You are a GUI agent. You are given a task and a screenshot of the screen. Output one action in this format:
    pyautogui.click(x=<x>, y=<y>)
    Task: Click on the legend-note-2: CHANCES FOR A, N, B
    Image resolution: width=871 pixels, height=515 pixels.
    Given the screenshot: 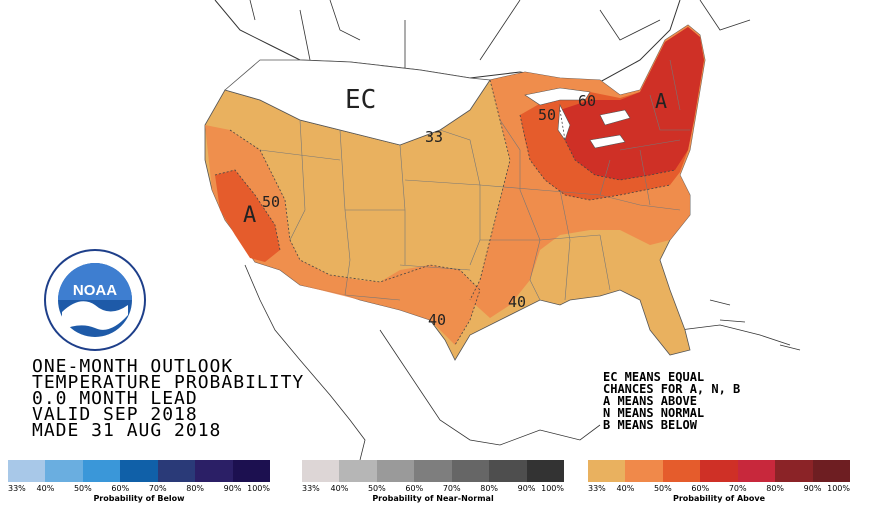 What is the action you would take?
    pyautogui.click(x=672, y=389)
    